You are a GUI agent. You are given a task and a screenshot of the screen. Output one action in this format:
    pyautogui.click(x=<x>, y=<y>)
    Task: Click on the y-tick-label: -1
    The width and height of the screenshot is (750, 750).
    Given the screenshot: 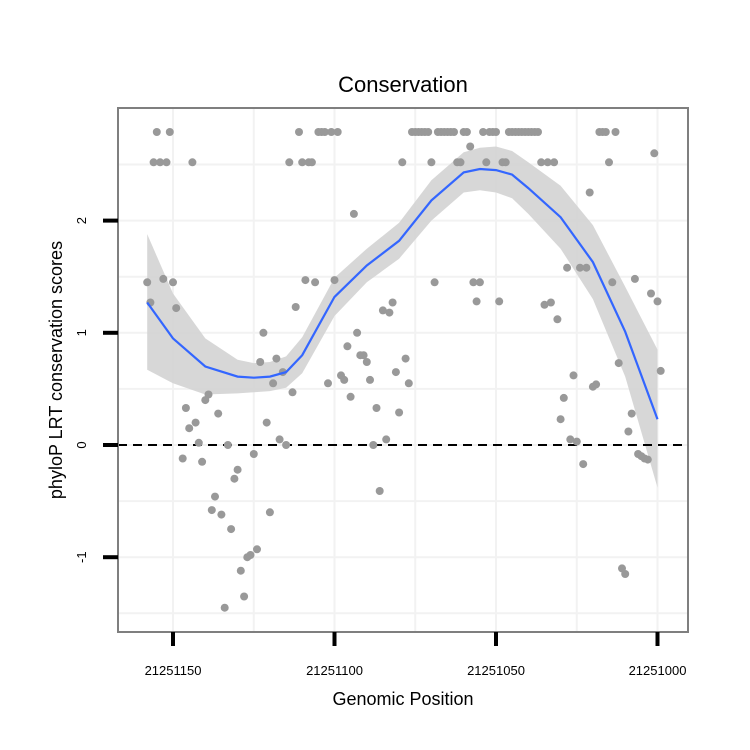 What is the action you would take?
    pyautogui.click(x=81, y=557)
    